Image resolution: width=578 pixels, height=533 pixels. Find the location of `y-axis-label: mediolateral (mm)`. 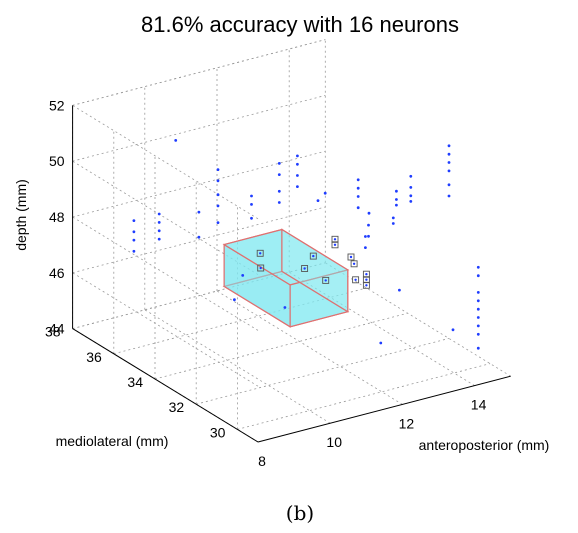

y-axis-label: mediolateral (mm) is located at coordinates (112, 441).